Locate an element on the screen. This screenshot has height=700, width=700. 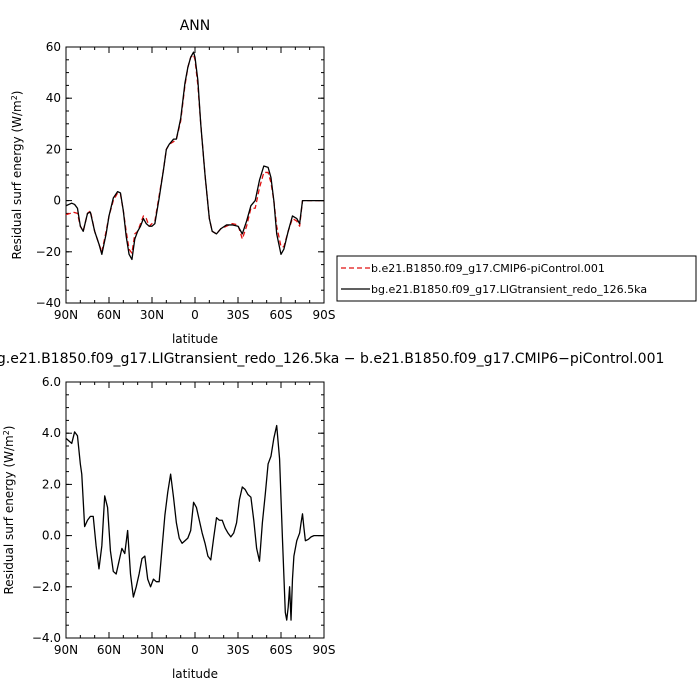
y-tick-label: −20 is located at coordinates (48, 252).